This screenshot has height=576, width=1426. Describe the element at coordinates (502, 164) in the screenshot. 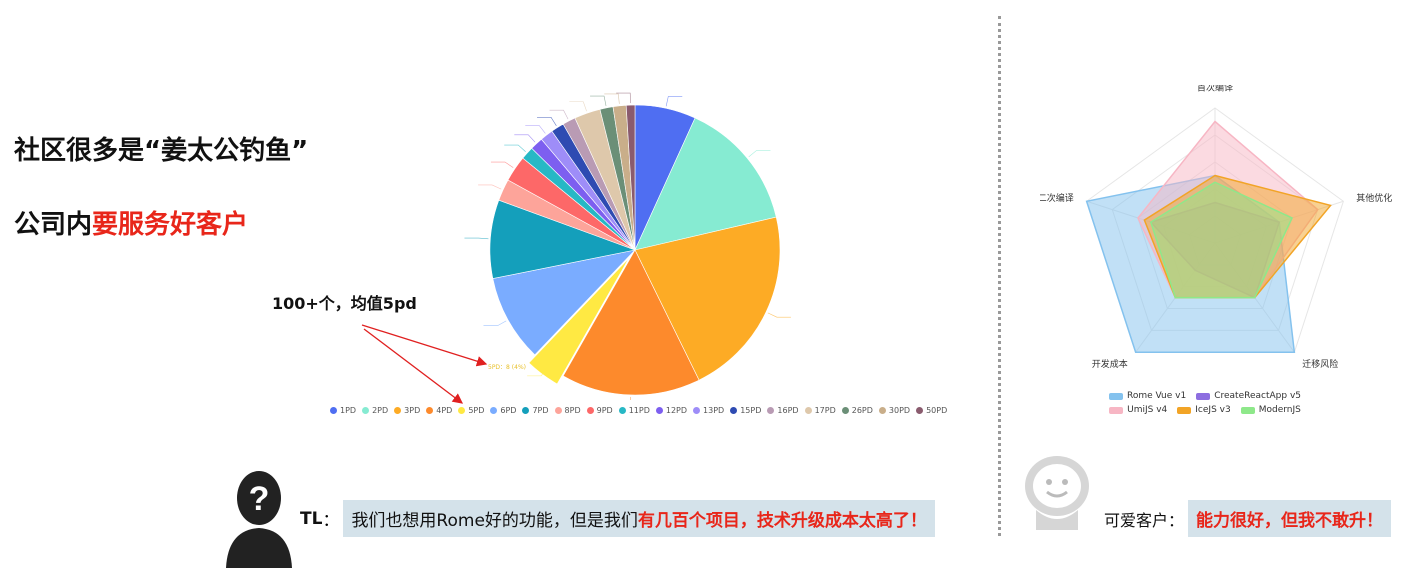

I see `pie-leader-9PD` at that location.